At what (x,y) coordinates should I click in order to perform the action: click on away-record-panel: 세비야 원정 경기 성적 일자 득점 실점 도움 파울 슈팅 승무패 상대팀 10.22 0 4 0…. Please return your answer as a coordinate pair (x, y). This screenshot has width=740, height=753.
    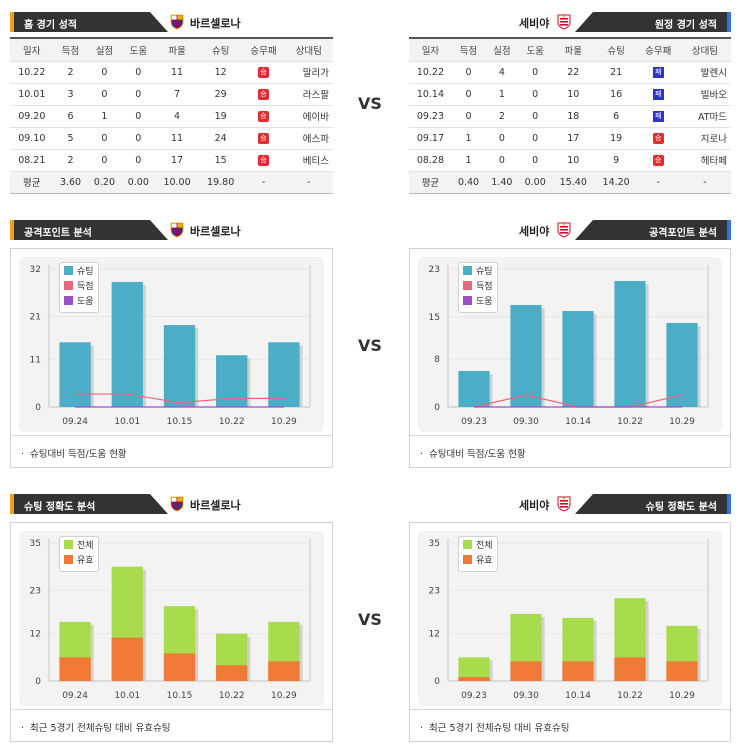
    Looking at the image, I should click on (570, 102).